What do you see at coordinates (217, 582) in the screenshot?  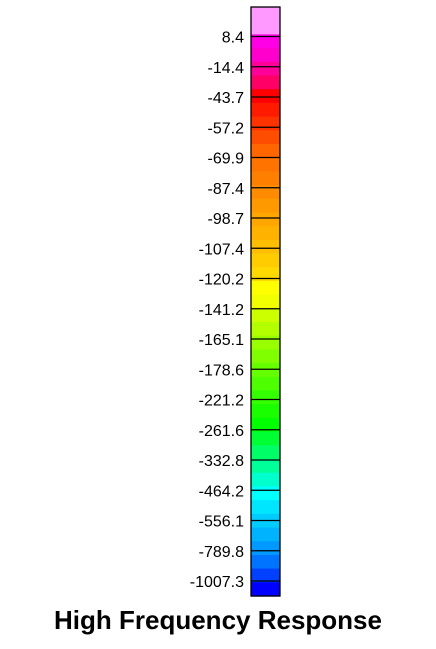 I see `colorbar-tick-label: -1007.3` at bounding box center [217, 582].